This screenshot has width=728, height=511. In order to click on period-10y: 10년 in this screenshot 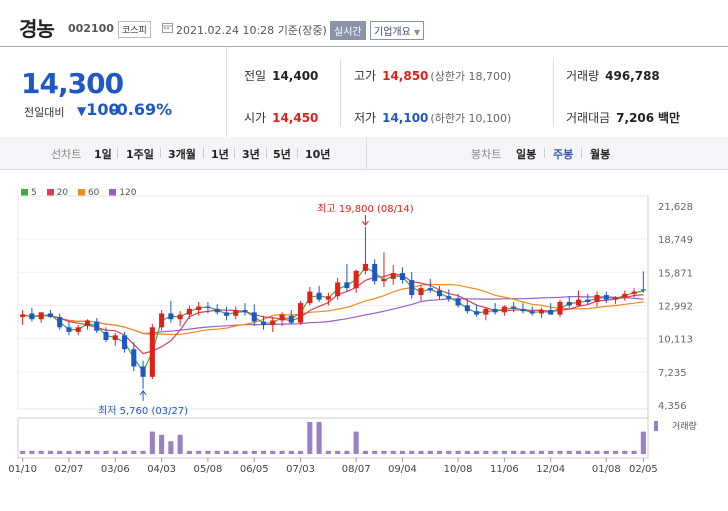, I will do `click(318, 154)`.